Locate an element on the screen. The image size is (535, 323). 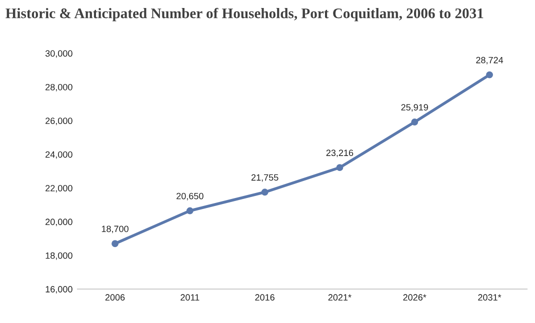
y-tick-label: 18,000 is located at coordinates (59, 256).